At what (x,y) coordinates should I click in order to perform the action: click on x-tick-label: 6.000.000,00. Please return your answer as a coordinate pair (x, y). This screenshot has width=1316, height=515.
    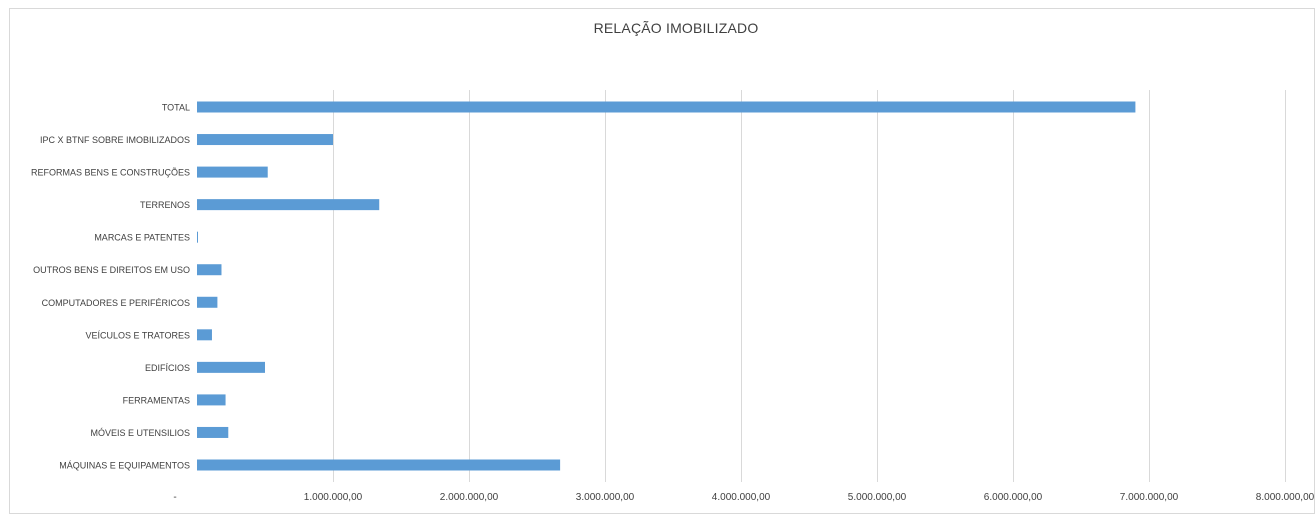
    Looking at the image, I should click on (1013, 497).